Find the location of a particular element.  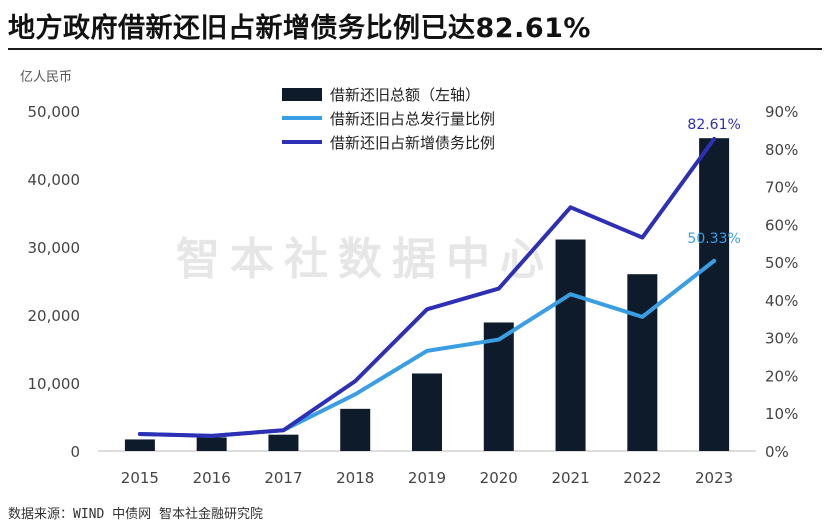

y-left-tick-label: 20,000 is located at coordinates (54, 316).